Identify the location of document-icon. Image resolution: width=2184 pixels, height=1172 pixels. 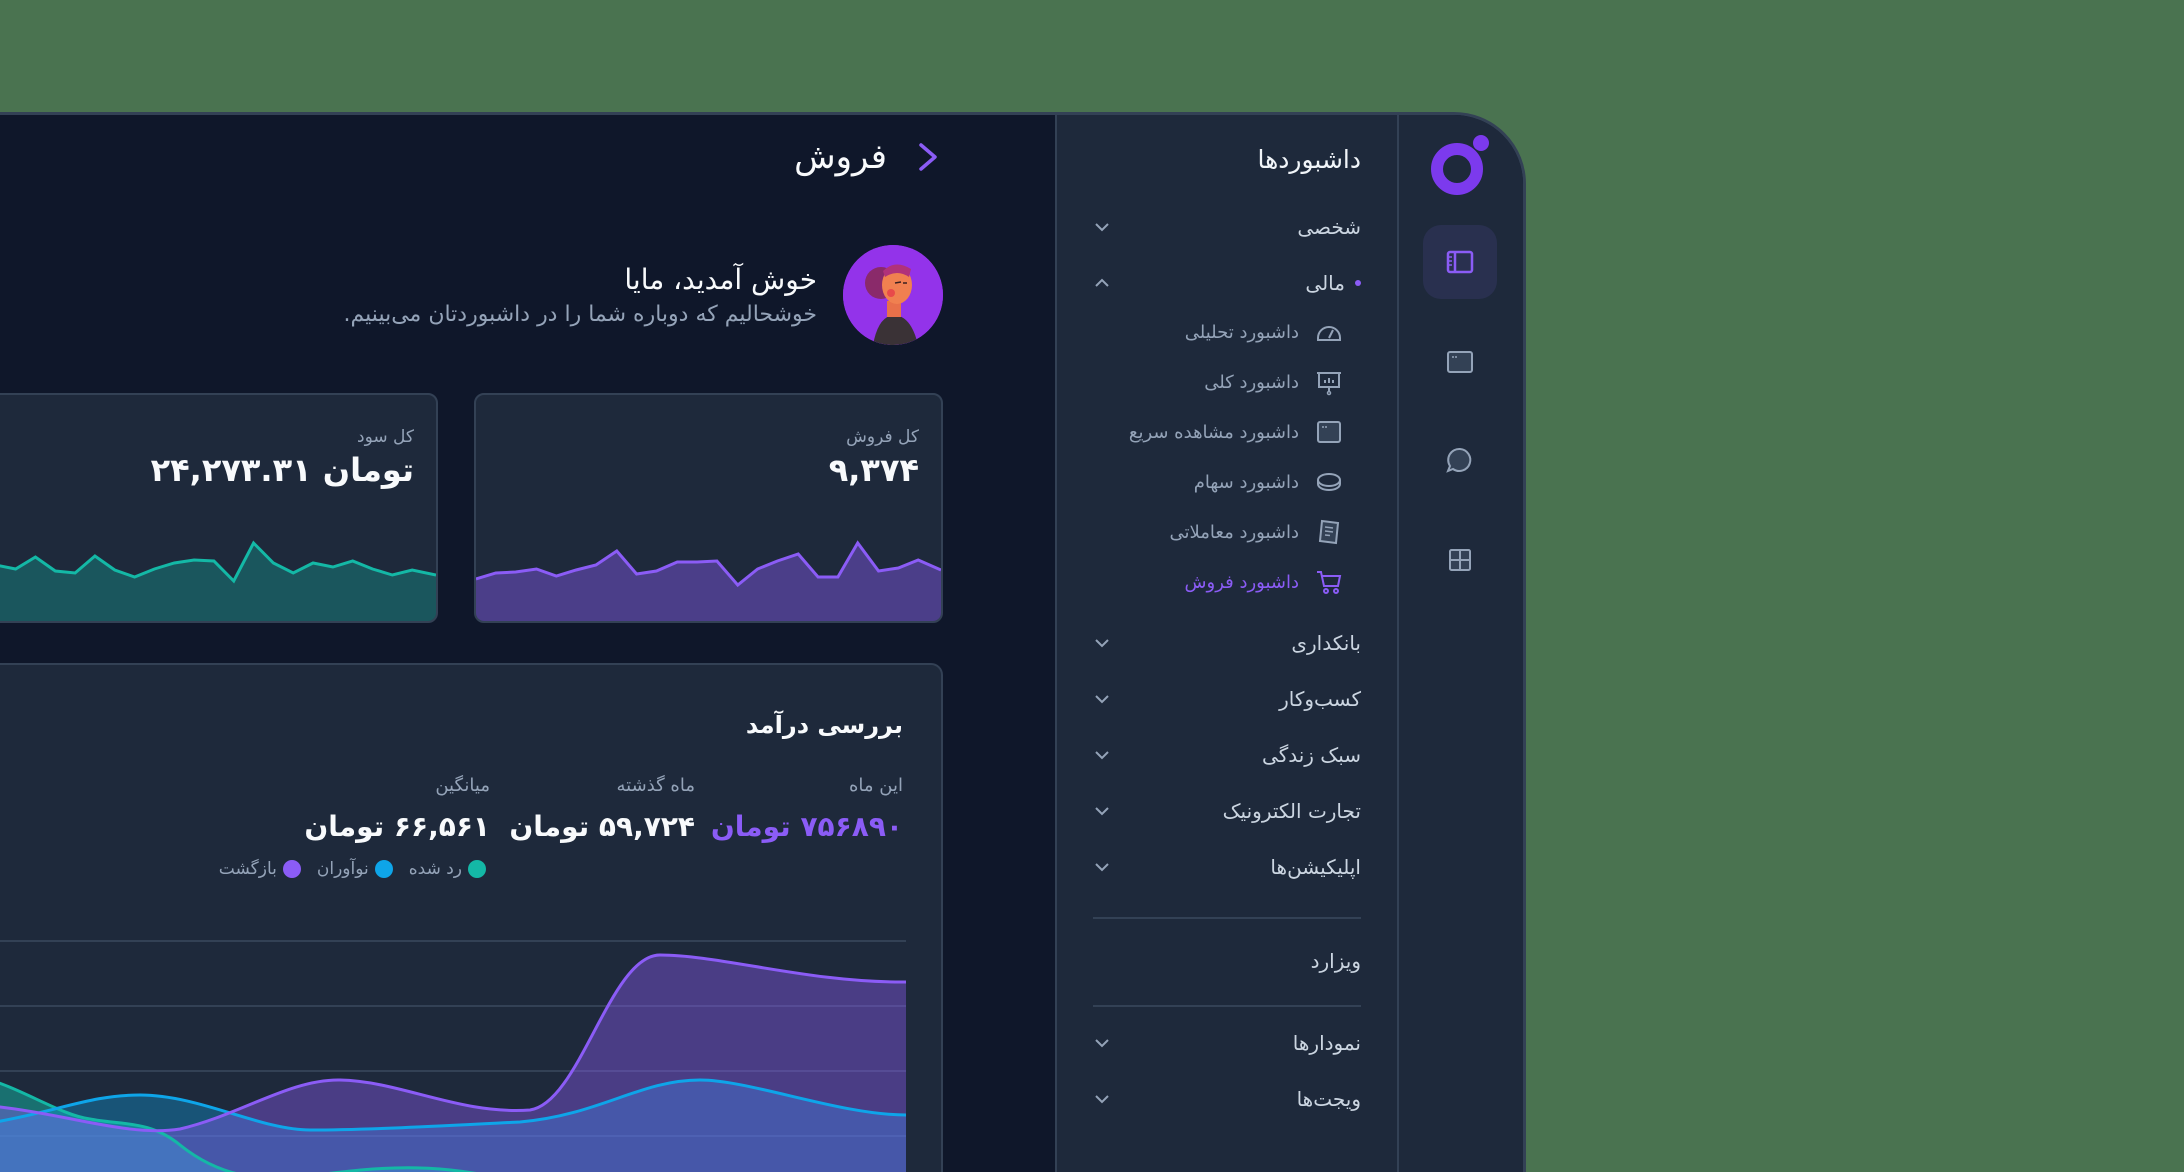
(1329, 532).